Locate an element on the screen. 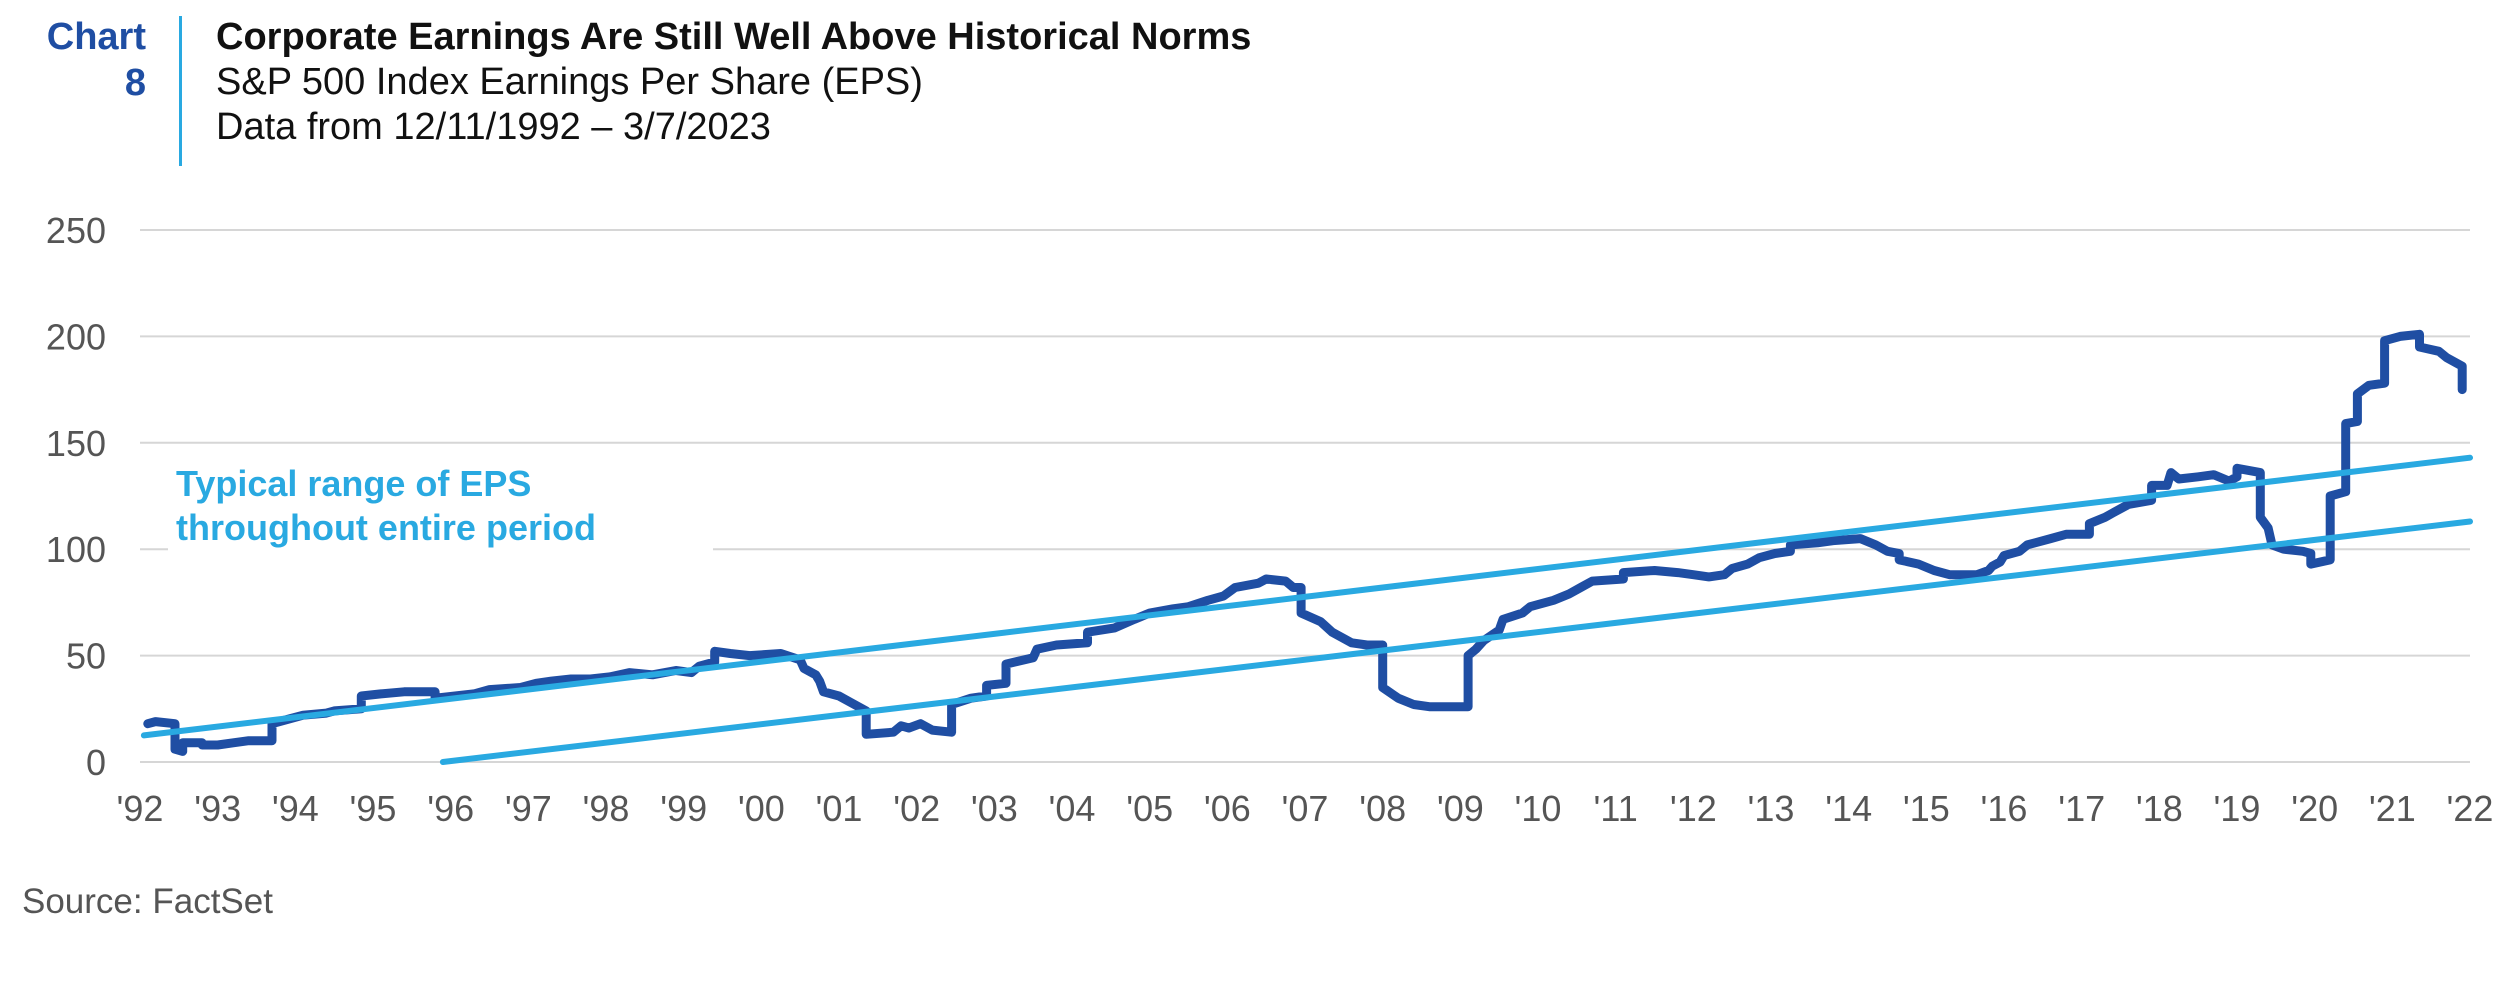 The width and height of the screenshot is (2498, 984). x-tick-label: '05 is located at coordinates (1149, 808).